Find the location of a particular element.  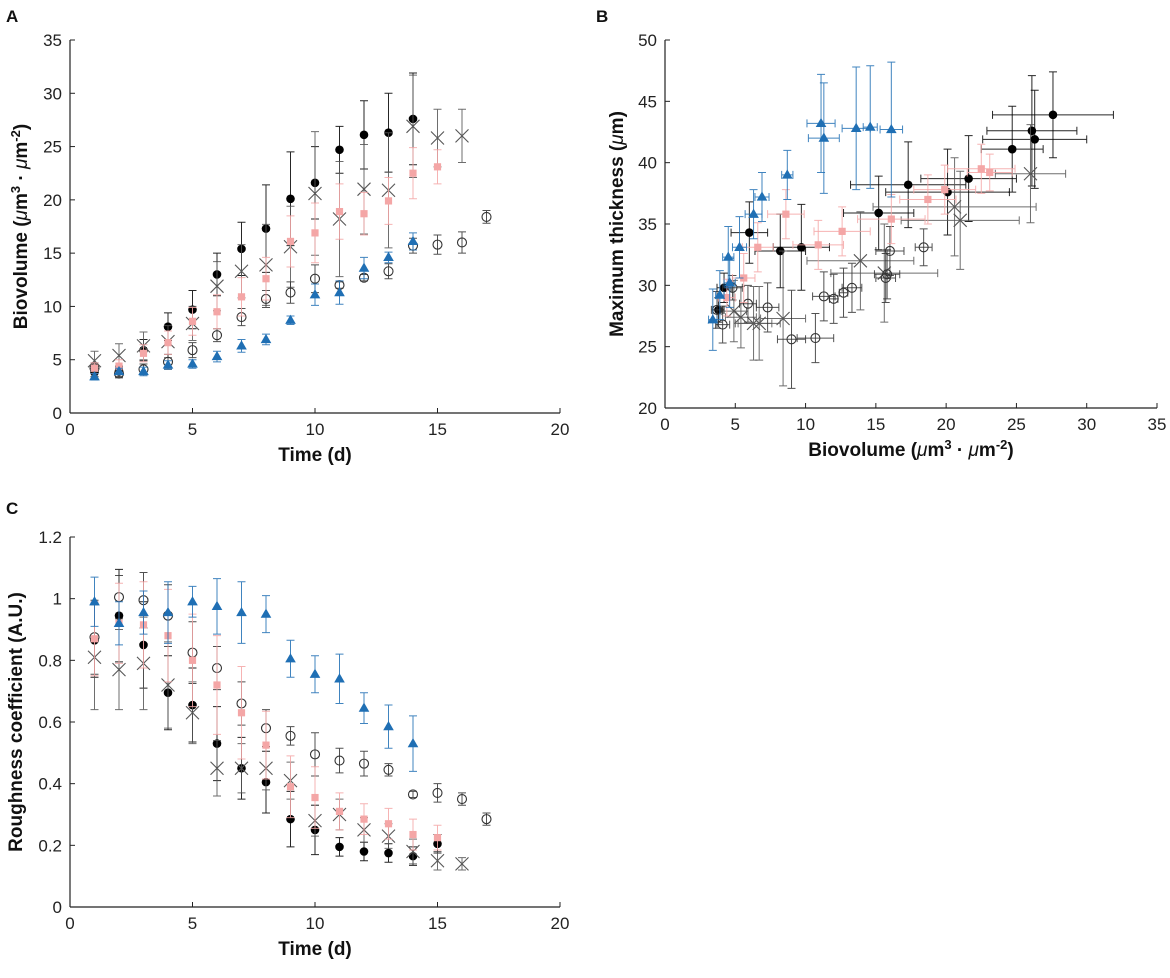

y-axis-label: Roughness coefficient (A.U.) is located at coordinates (16, 722).